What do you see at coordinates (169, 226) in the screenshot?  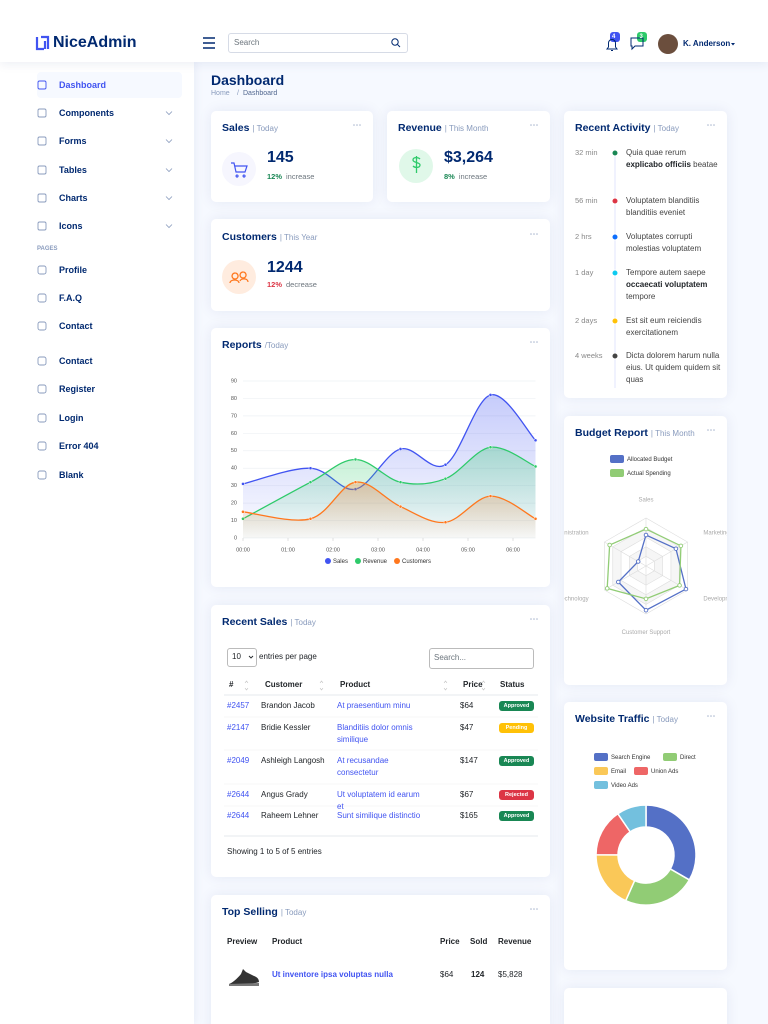 I see `menu-chevron` at bounding box center [169, 226].